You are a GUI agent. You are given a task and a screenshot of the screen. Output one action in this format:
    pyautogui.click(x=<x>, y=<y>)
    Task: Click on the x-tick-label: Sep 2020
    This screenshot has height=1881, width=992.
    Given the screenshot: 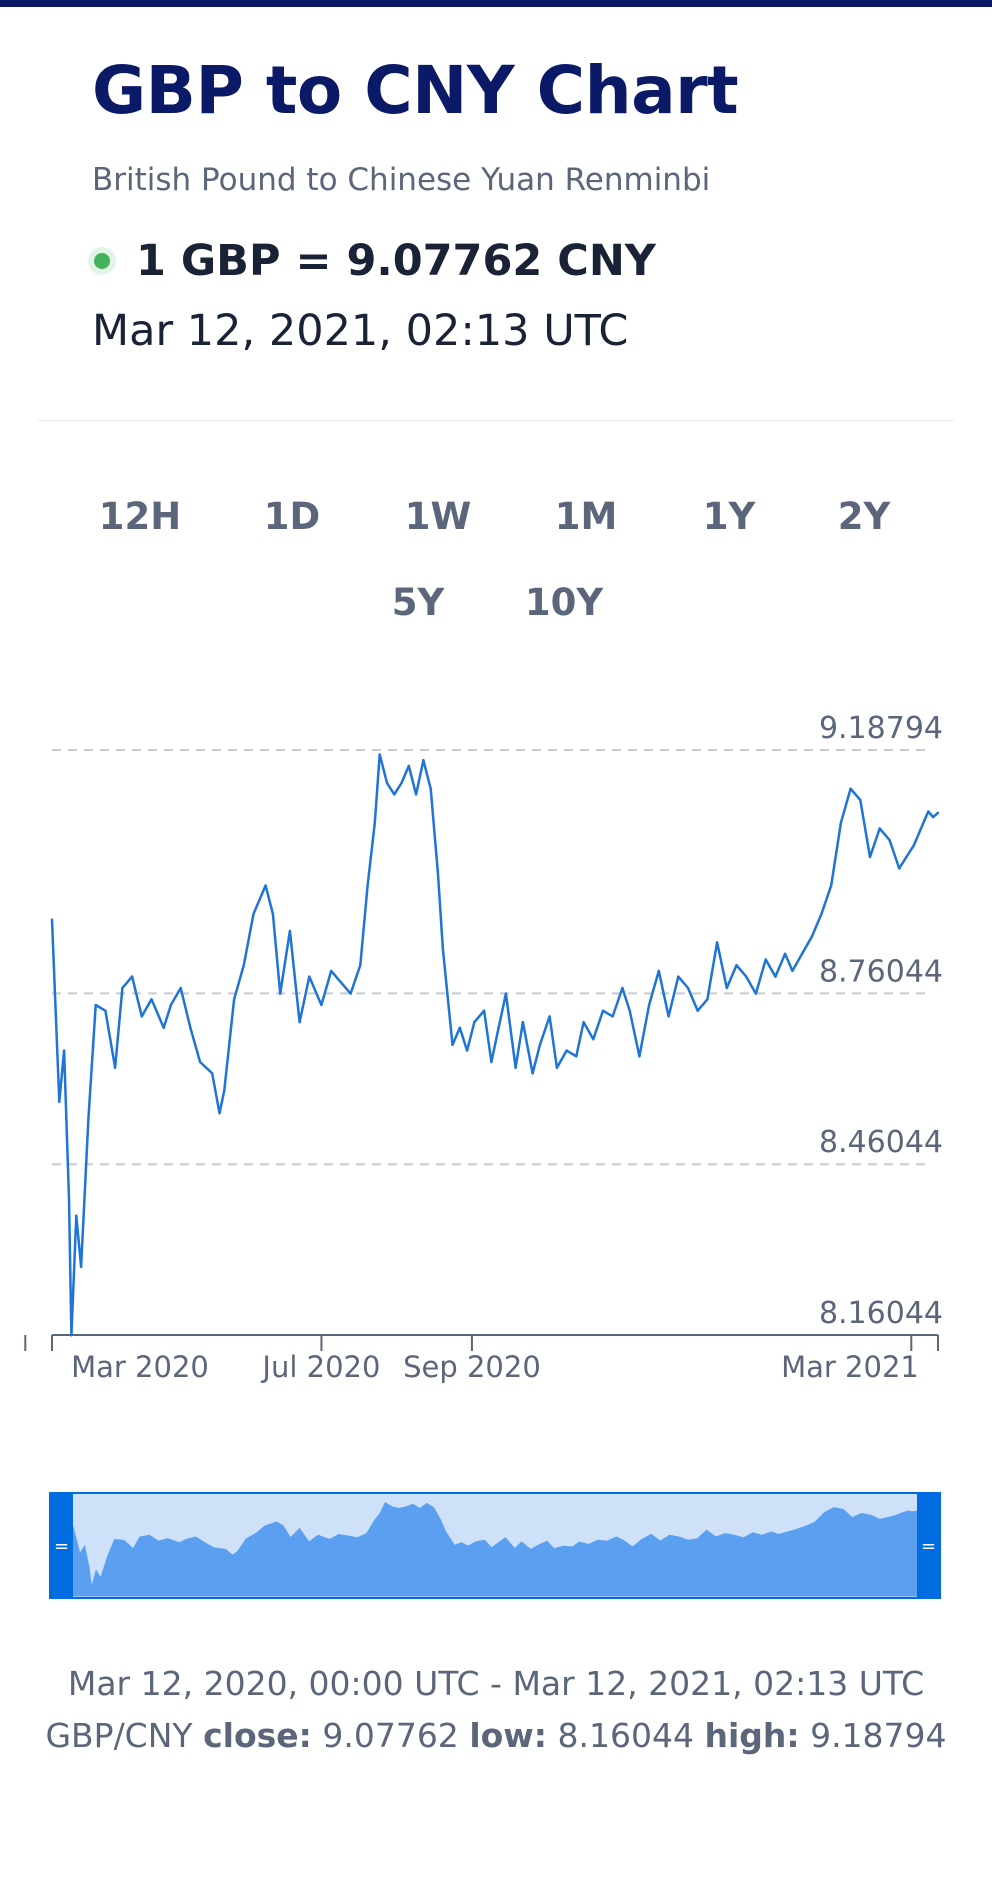 What is the action you would take?
    pyautogui.click(x=472, y=1367)
    